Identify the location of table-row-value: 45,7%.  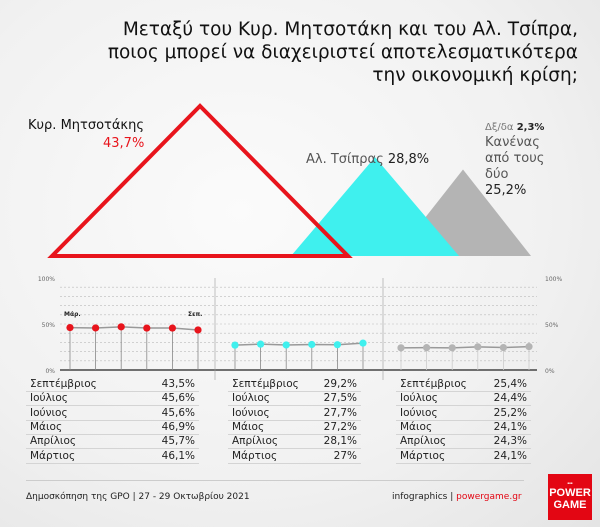
(178, 441).